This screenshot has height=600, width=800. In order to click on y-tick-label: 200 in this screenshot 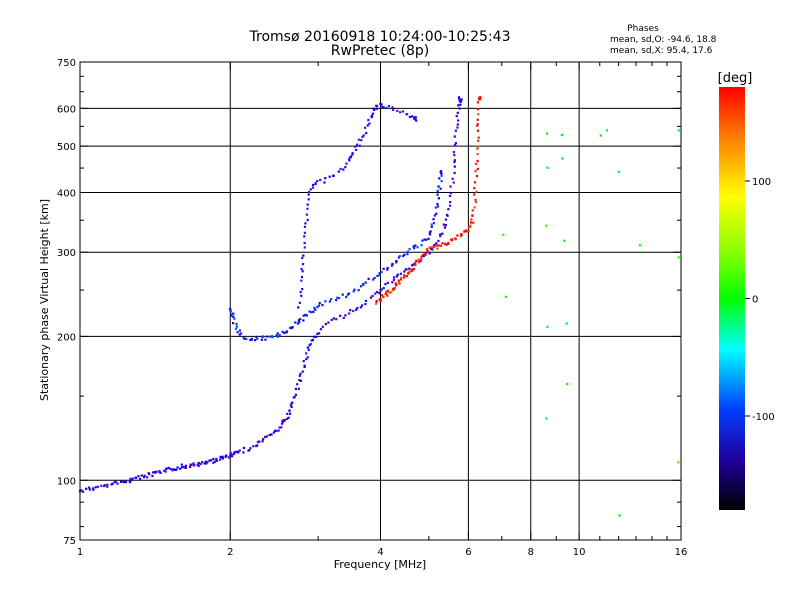, I will do `click(66, 337)`.